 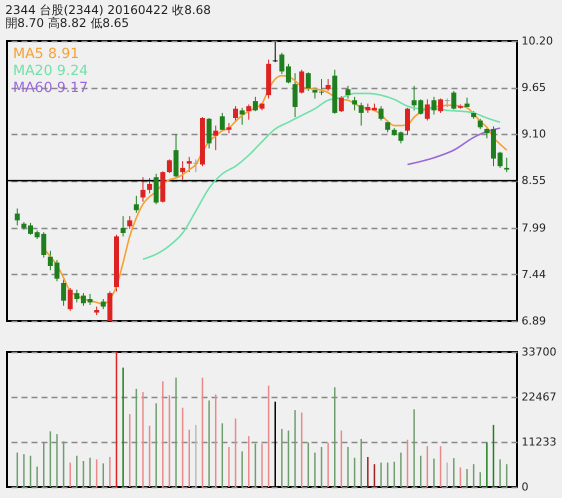 What do you see at coordinates (46, 54) in the screenshot?
I see `text: MA5 8.91` at bounding box center [46, 54].